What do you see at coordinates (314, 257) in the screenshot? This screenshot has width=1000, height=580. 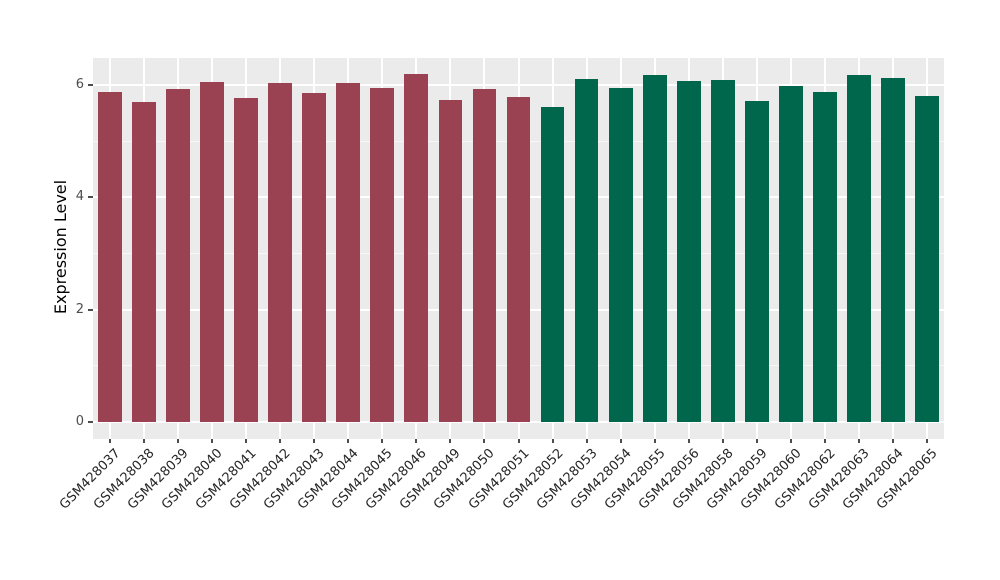 I see `bar-GSM428043` at bounding box center [314, 257].